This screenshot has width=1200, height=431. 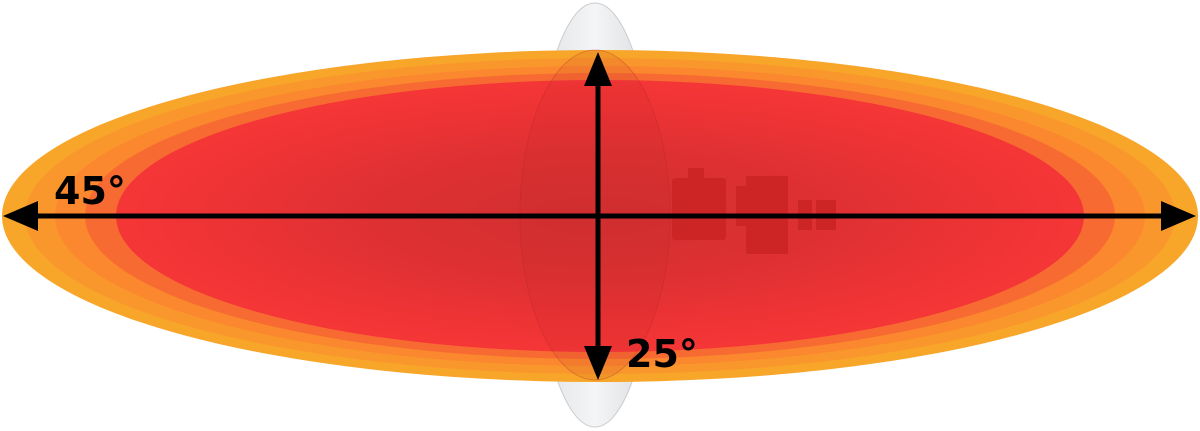 I want to click on vertical-angle-arrow, so click(x=598, y=216).